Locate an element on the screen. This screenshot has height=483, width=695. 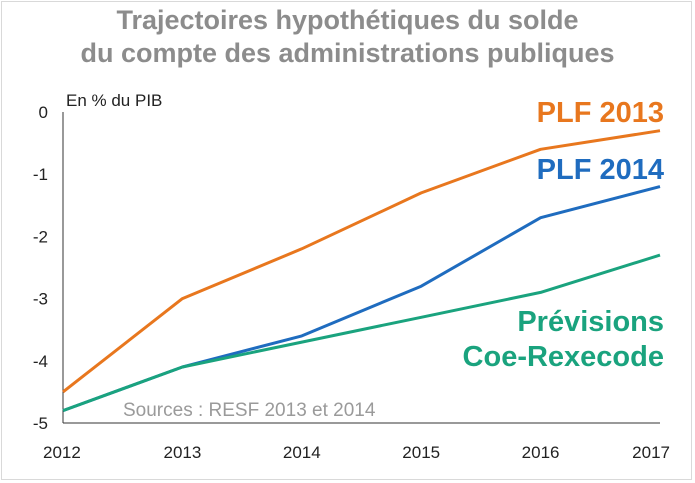
x-tick-label: 2017 is located at coordinates (651, 452).